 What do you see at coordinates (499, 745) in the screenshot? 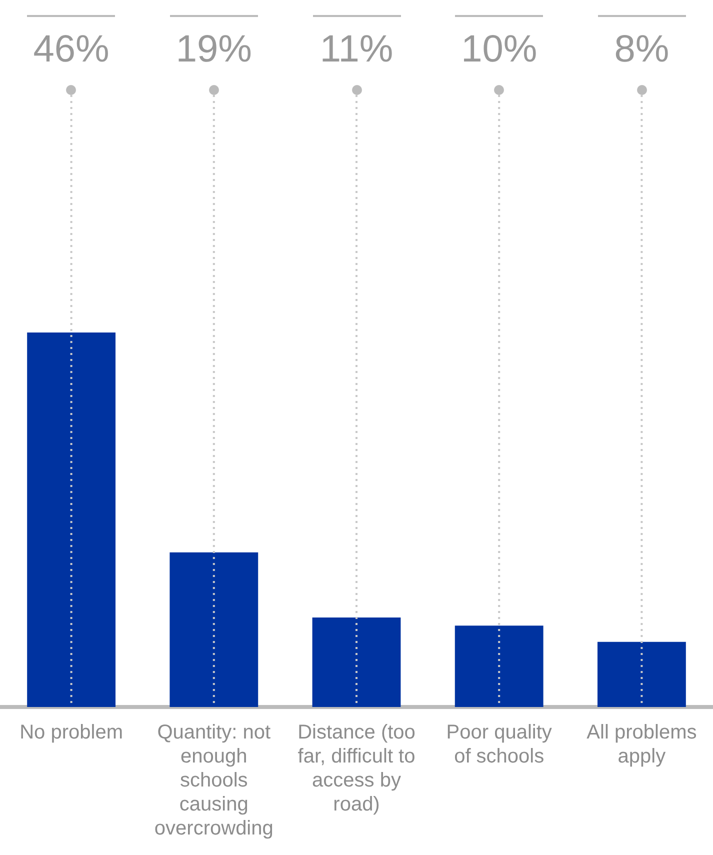
I see `x-tick-label: Poor quality of schools` at bounding box center [499, 745].